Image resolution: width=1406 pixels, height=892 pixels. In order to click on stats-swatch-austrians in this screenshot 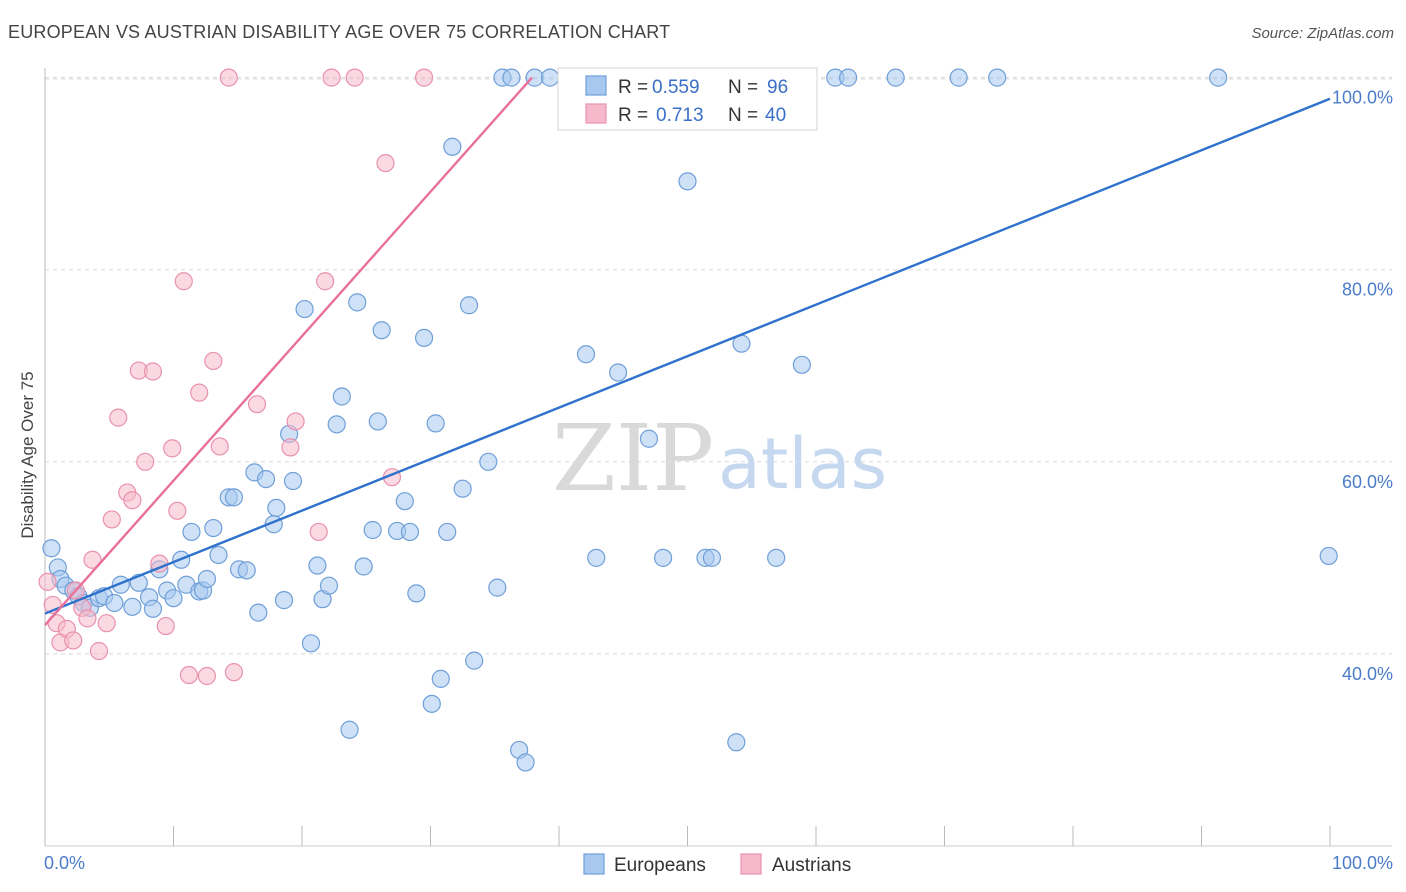, I will do `click(596, 113)`.